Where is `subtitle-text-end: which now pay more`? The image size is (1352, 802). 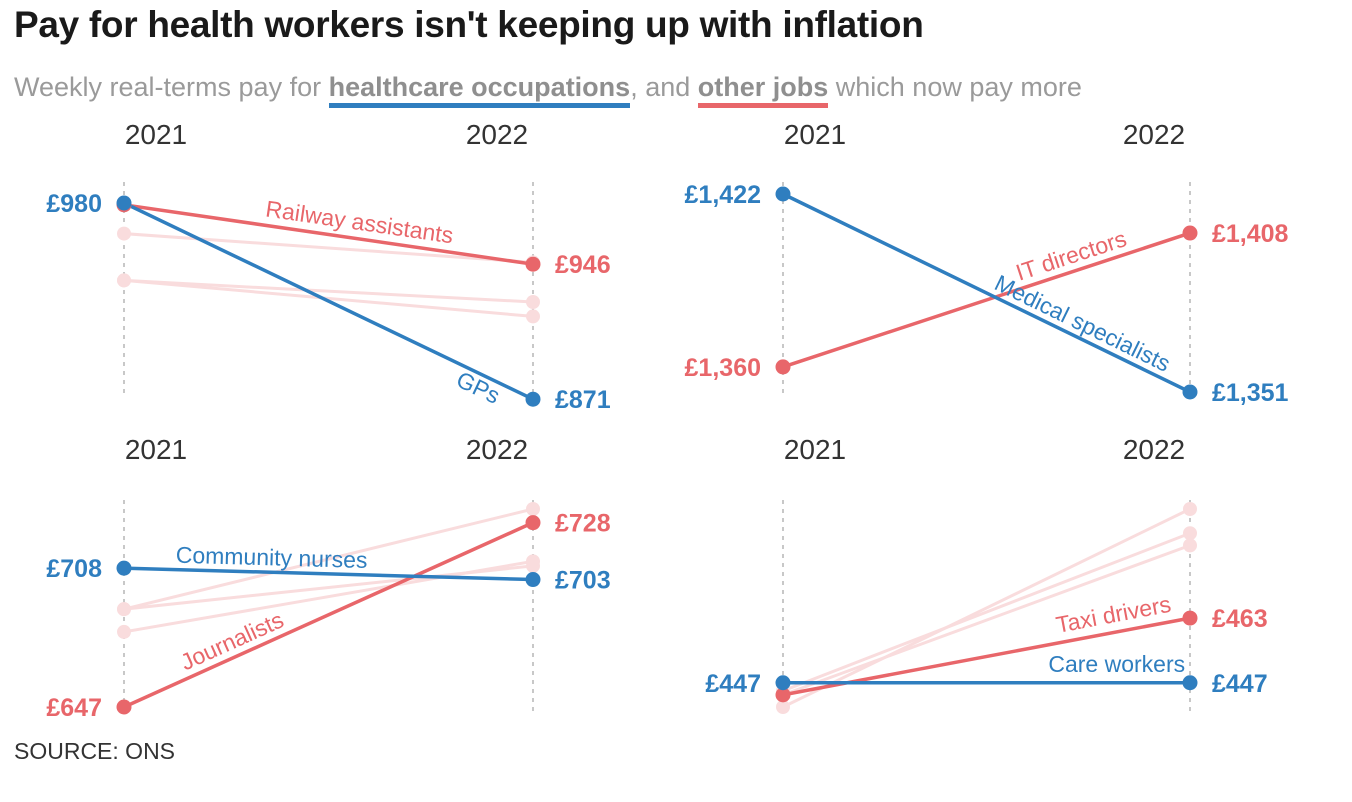 subtitle-text-end: which now pay more is located at coordinates (955, 87).